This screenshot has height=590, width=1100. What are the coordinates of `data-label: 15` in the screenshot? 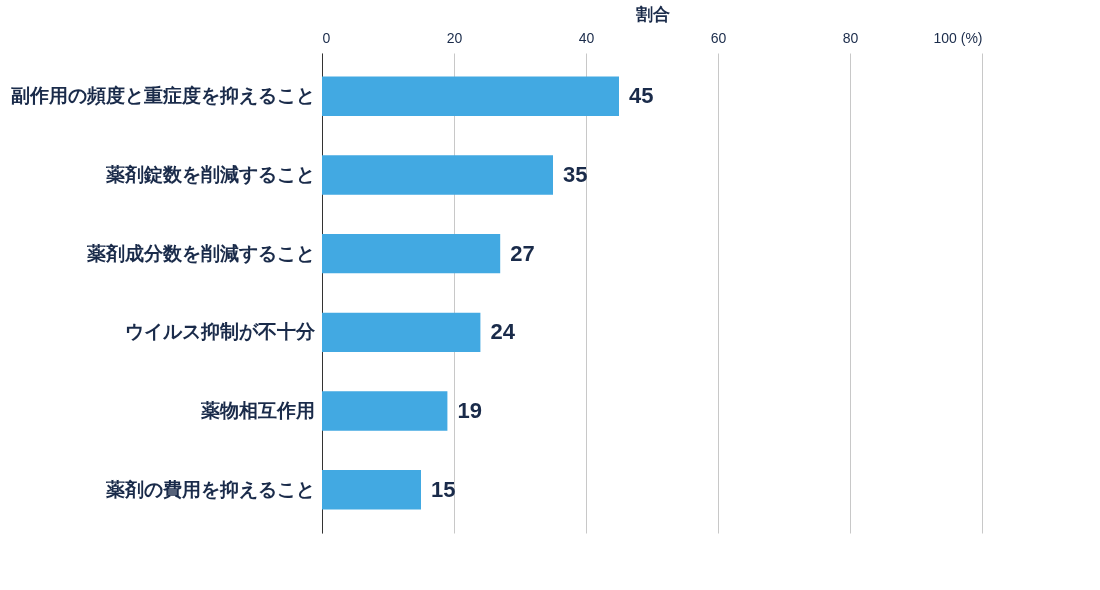 It's located at (443, 489).